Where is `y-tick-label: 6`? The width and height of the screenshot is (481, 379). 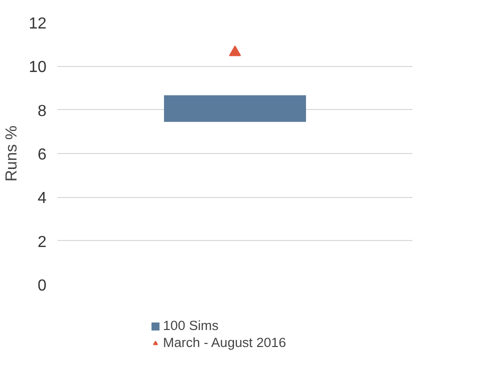 y-tick-label: 6 is located at coordinates (42, 155).